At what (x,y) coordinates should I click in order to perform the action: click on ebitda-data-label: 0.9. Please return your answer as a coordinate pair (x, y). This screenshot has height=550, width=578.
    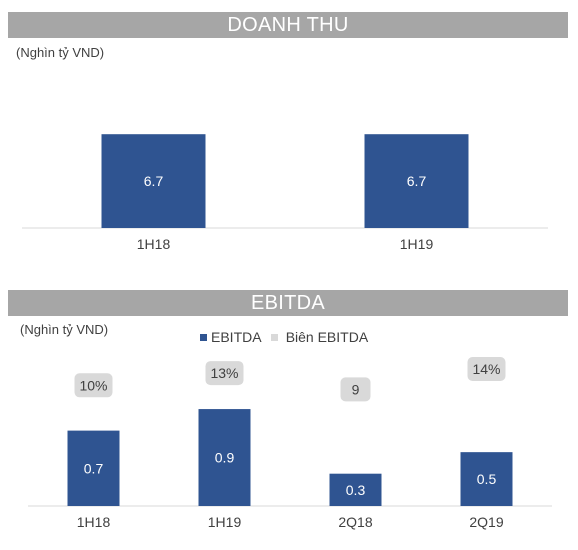
    Looking at the image, I should click on (225, 458).